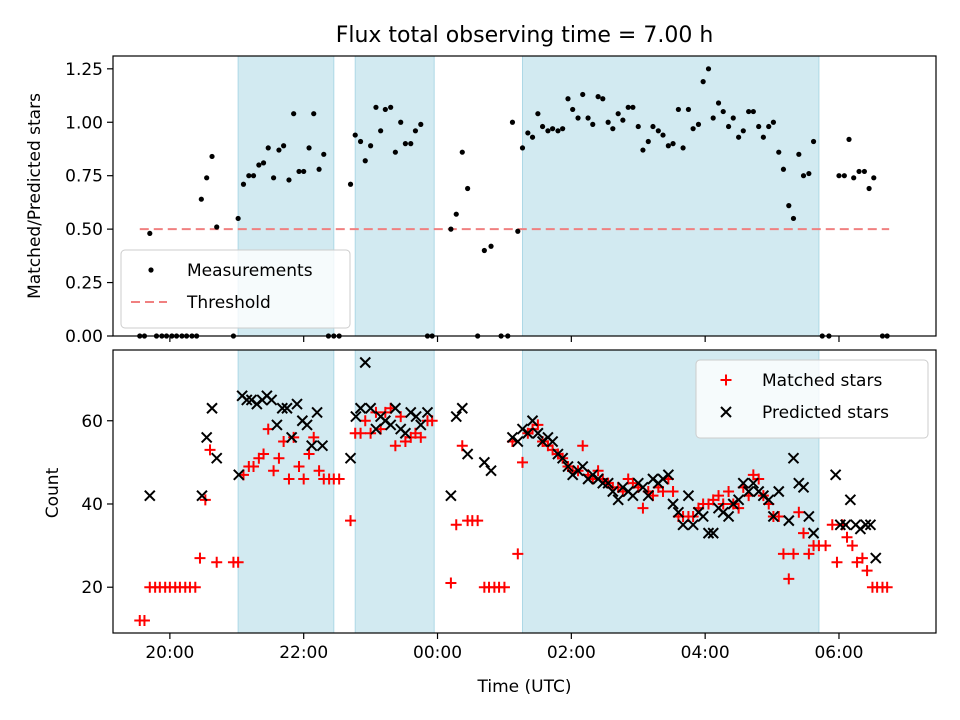 The image size is (960, 720). What do you see at coordinates (92, 505) in the screenshot?
I see `y-tick-label: 40` at bounding box center [92, 505].